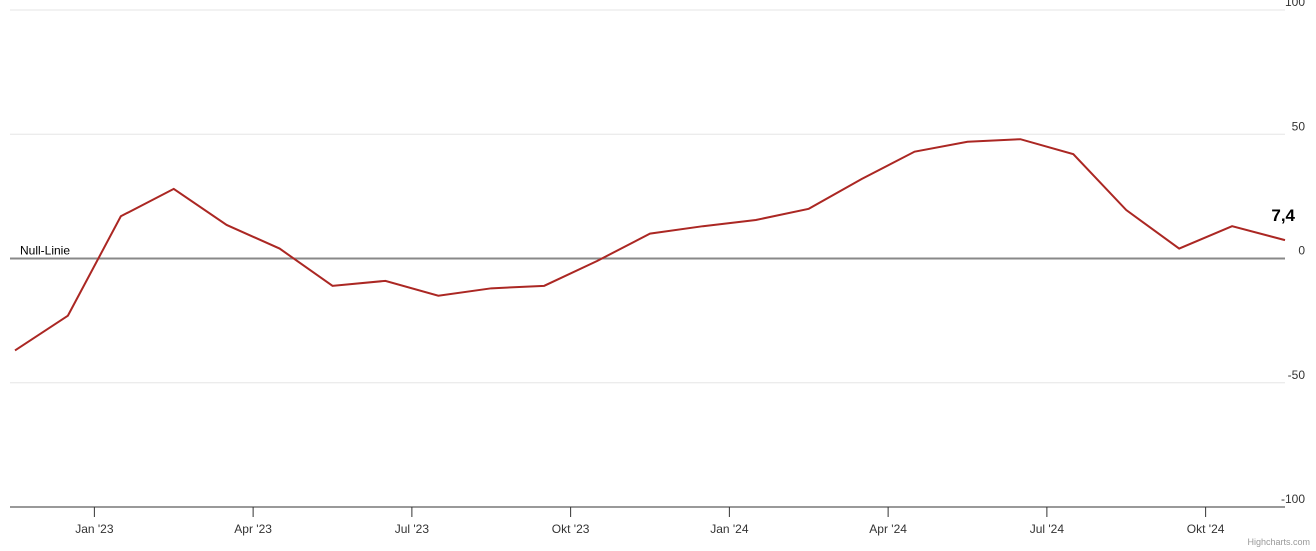  What do you see at coordinates (1047, 529) in the screenshot?
I see `x-tick-label: Jul '24` at bounding box center [1047, 529].